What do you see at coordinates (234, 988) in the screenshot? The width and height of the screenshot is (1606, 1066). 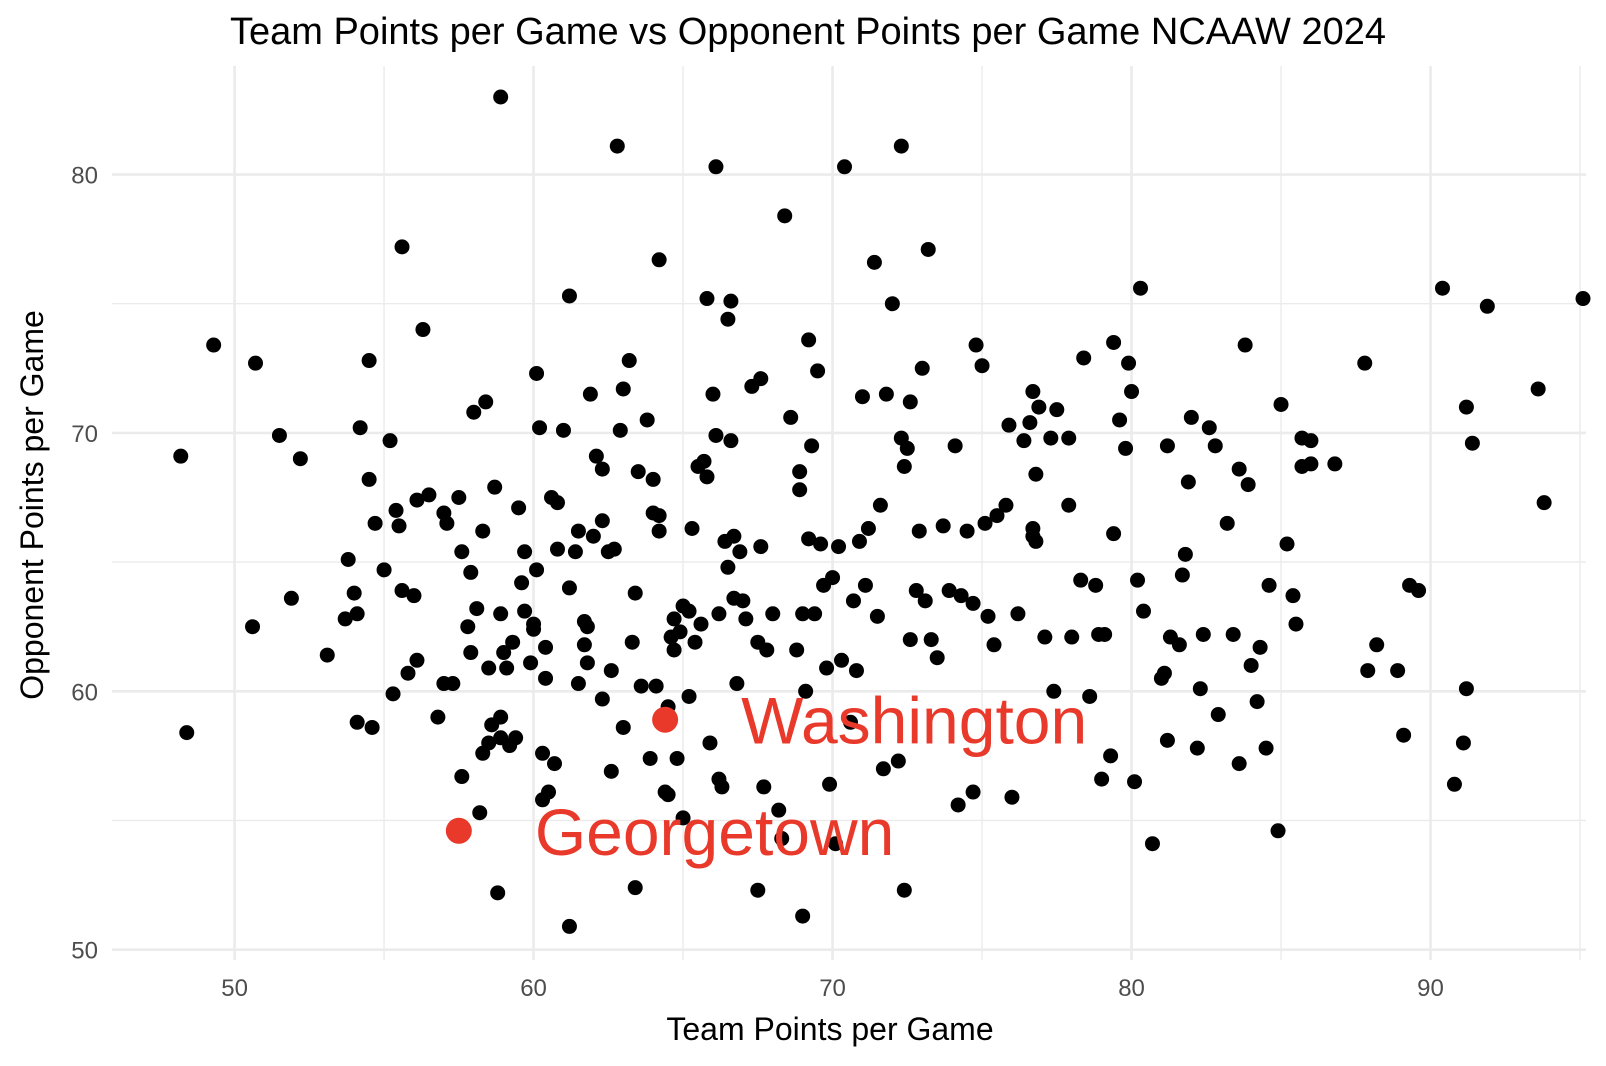 I see `x-tick-label: 50` at bounding box center [234, 988].